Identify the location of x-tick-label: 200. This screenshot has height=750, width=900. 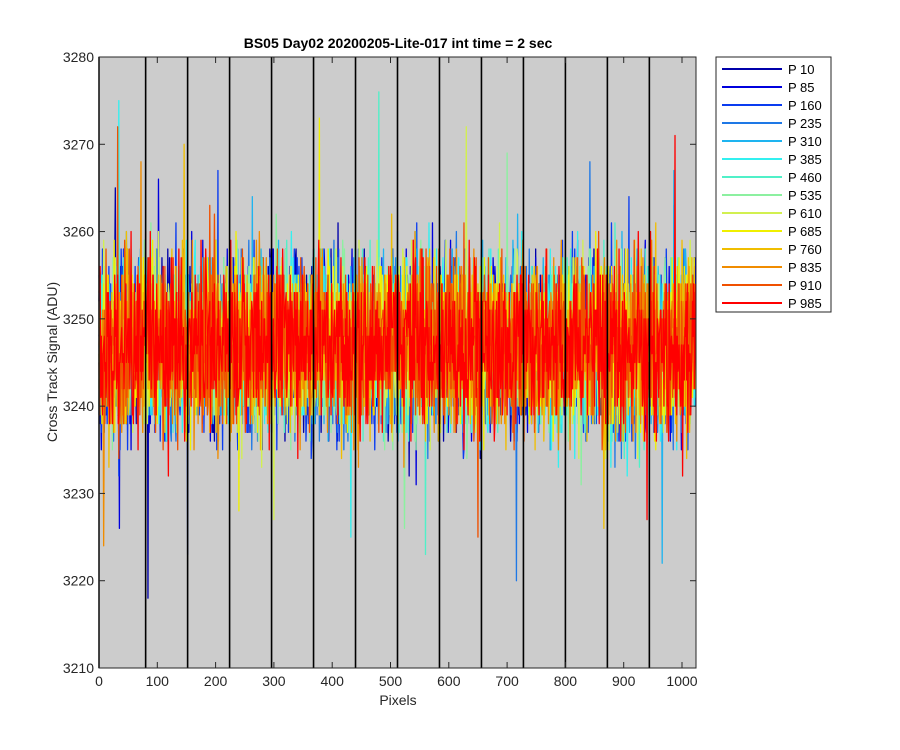
(216, 681).